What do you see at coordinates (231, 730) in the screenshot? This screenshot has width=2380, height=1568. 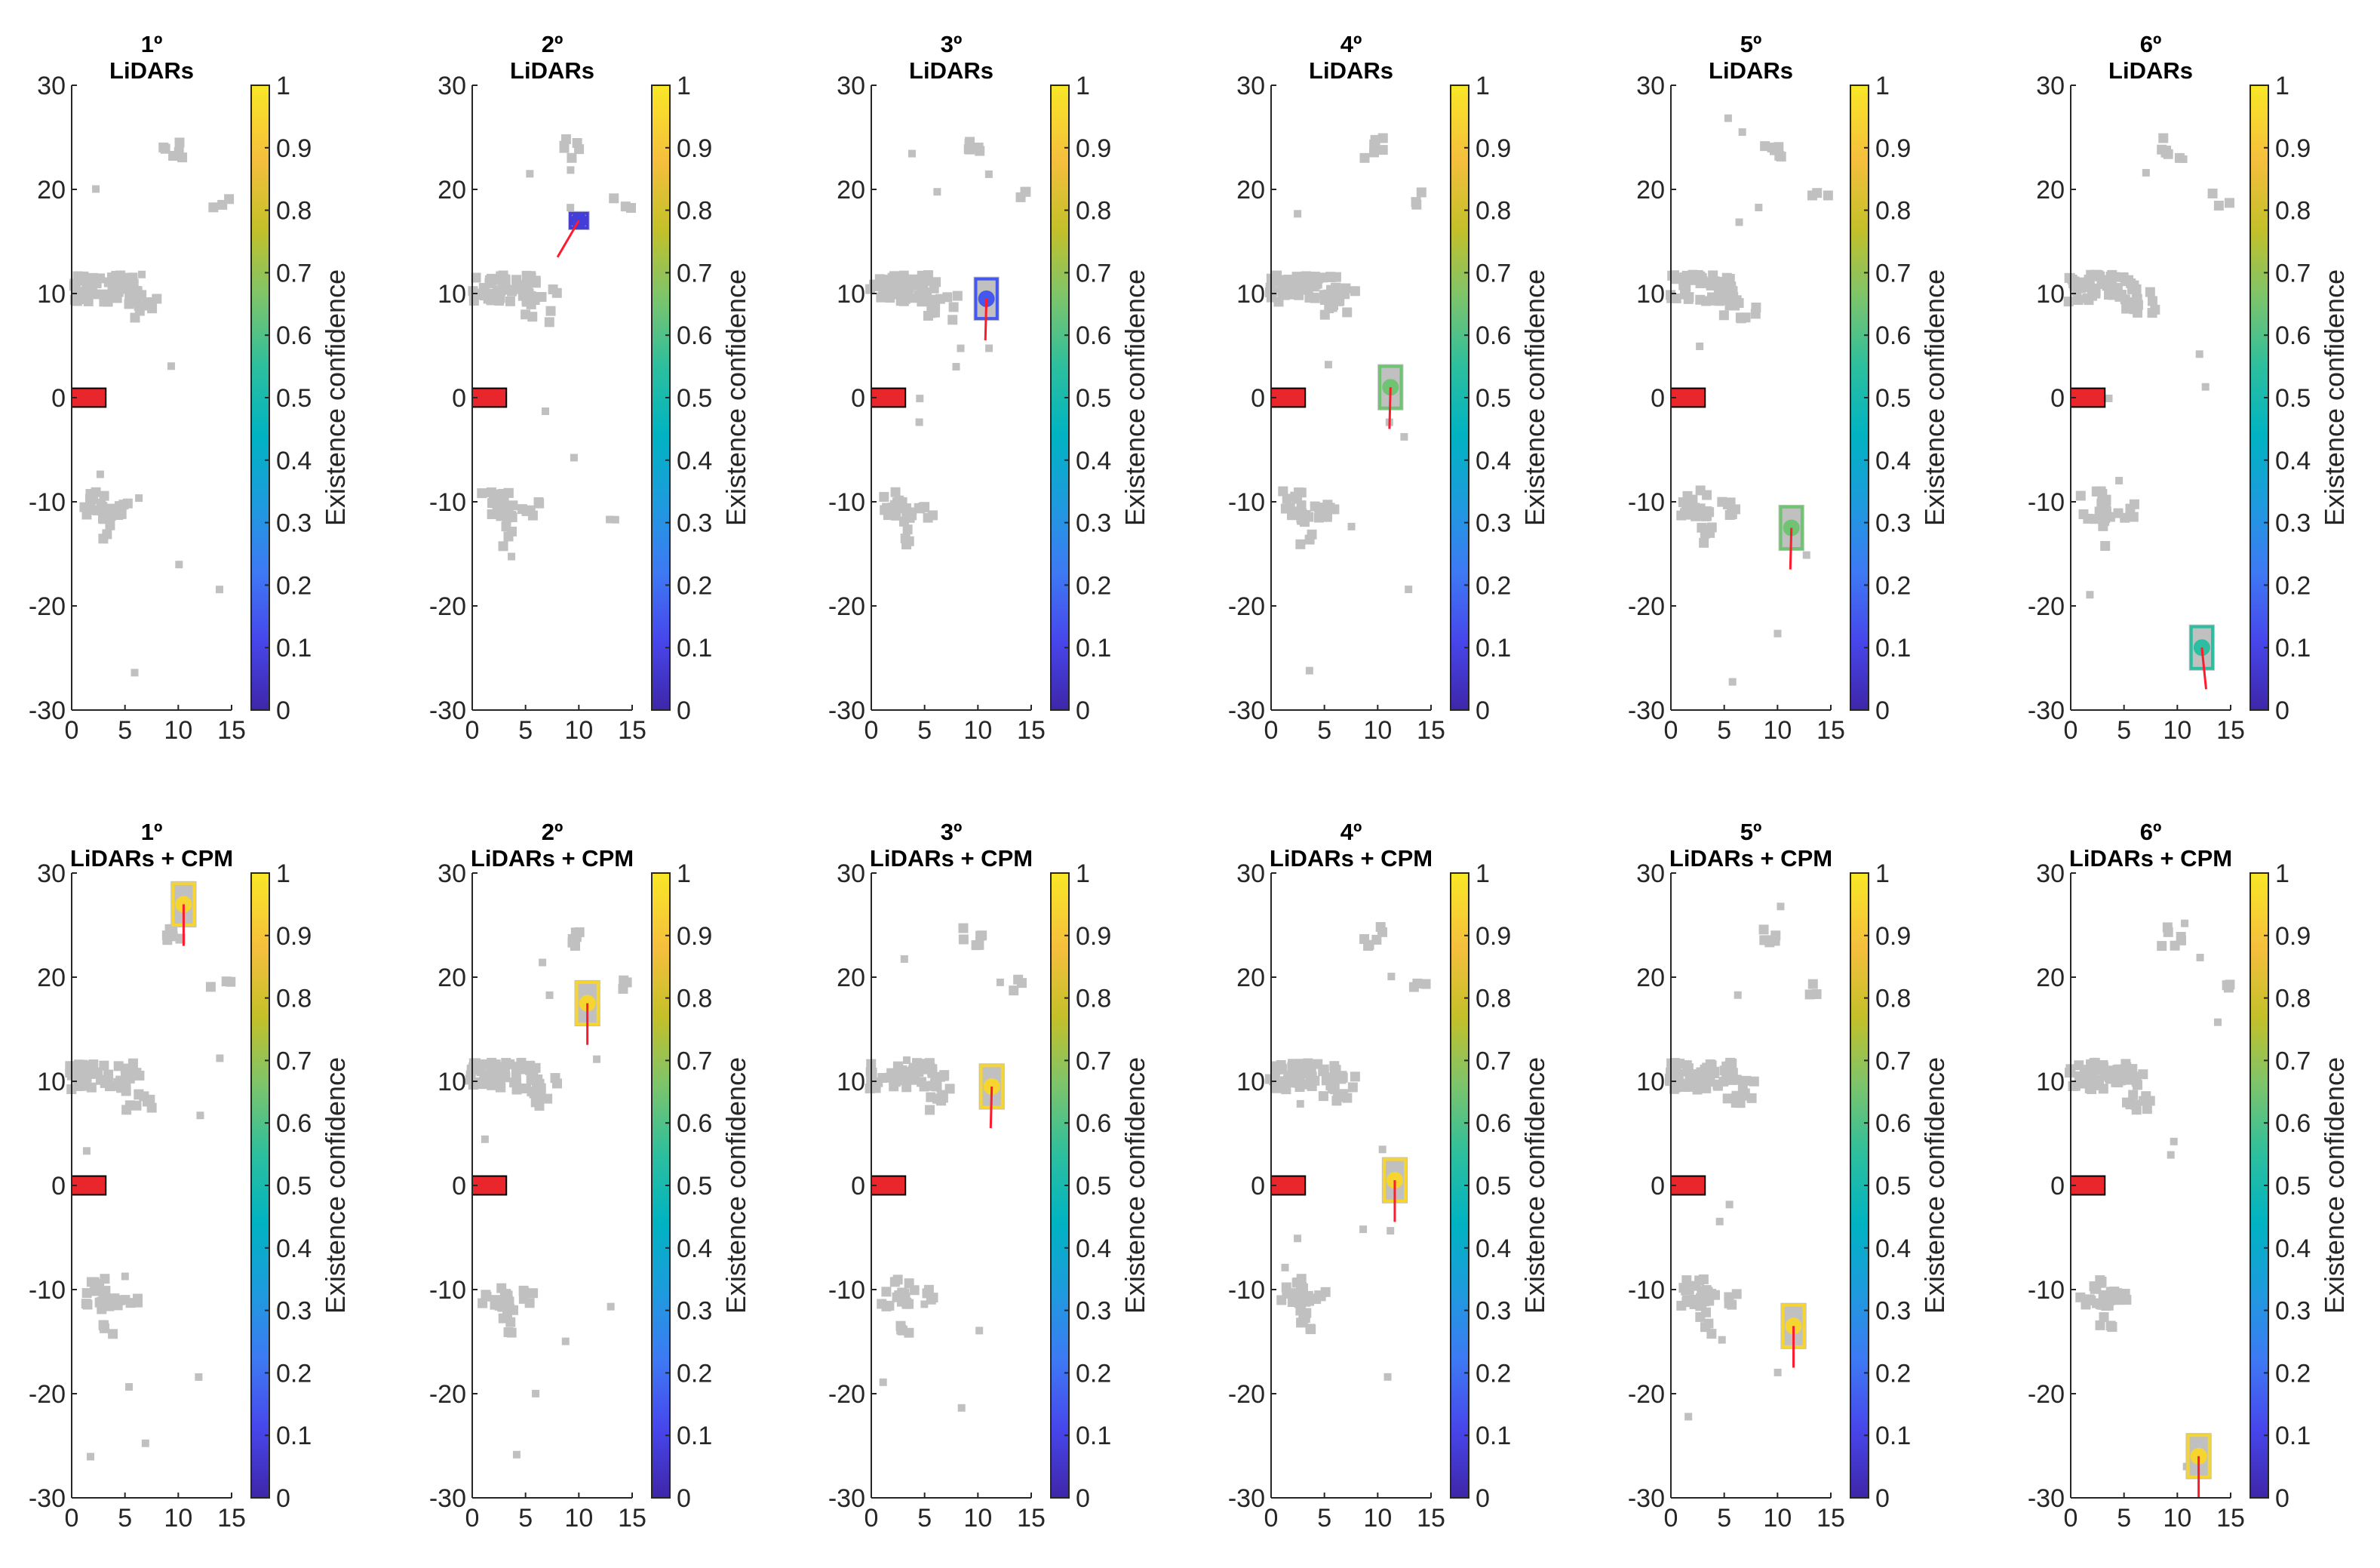 I see `x-tick-label: 15` at bounding box center [231, 730].